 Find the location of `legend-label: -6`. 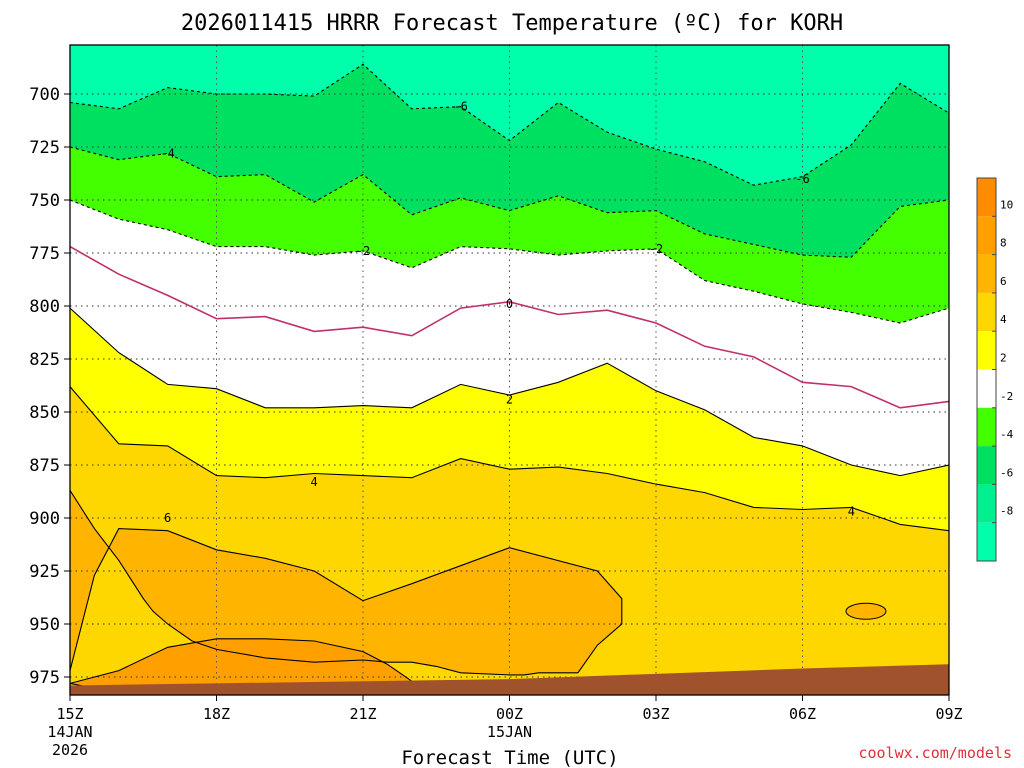

legend-label: -6 is located at coordinates (1006, 472).